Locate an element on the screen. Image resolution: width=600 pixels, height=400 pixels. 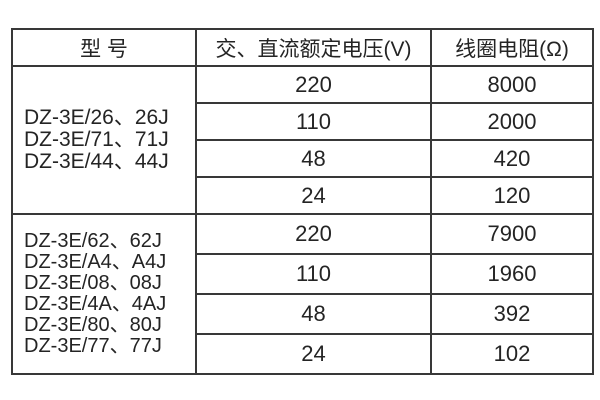
table-row: 24 102 is located at coordinates (303, 354).